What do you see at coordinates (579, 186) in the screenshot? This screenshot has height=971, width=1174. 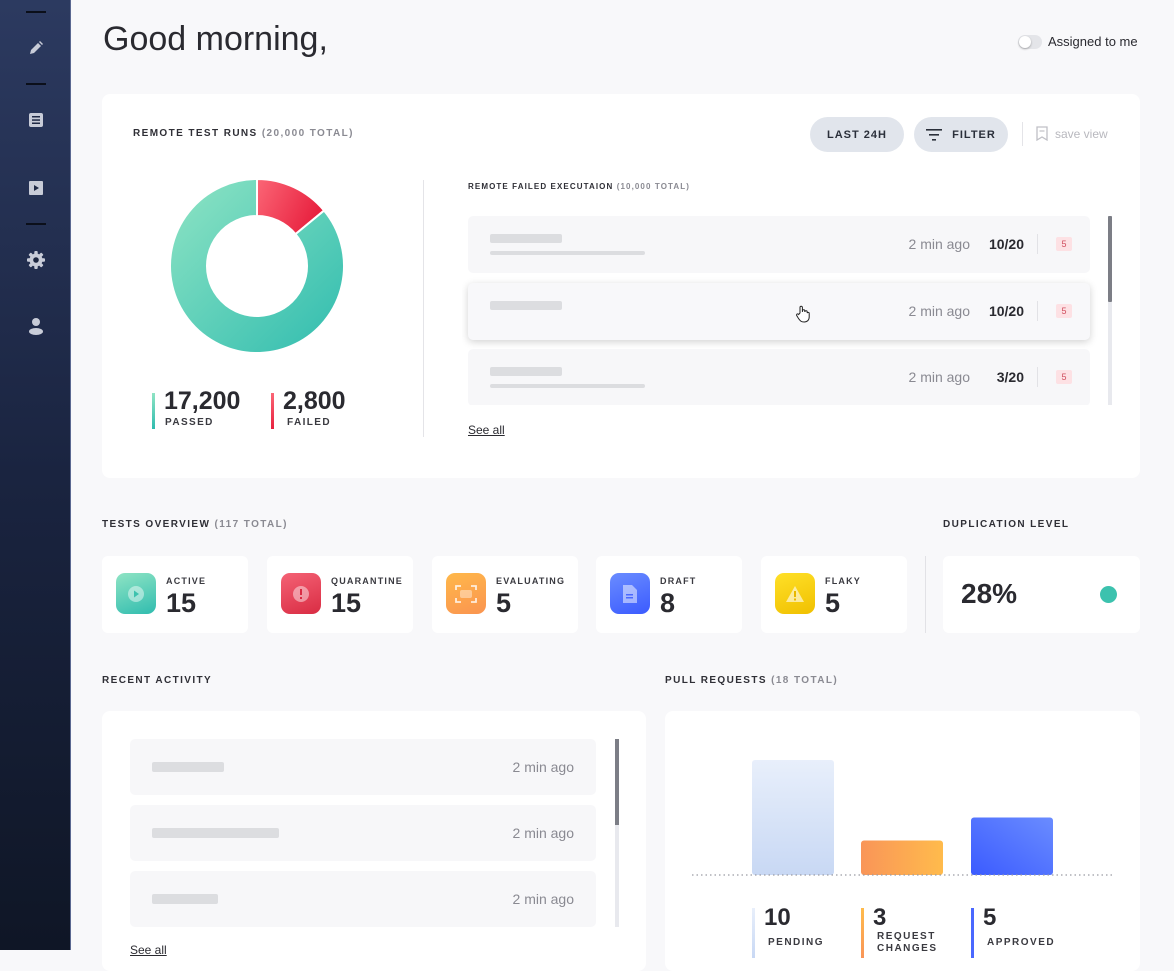 I see `failed-executions-title: REMOTE FAILED EXECUTAION (10,000 TOTAL)` at bounding box center [579, 186].